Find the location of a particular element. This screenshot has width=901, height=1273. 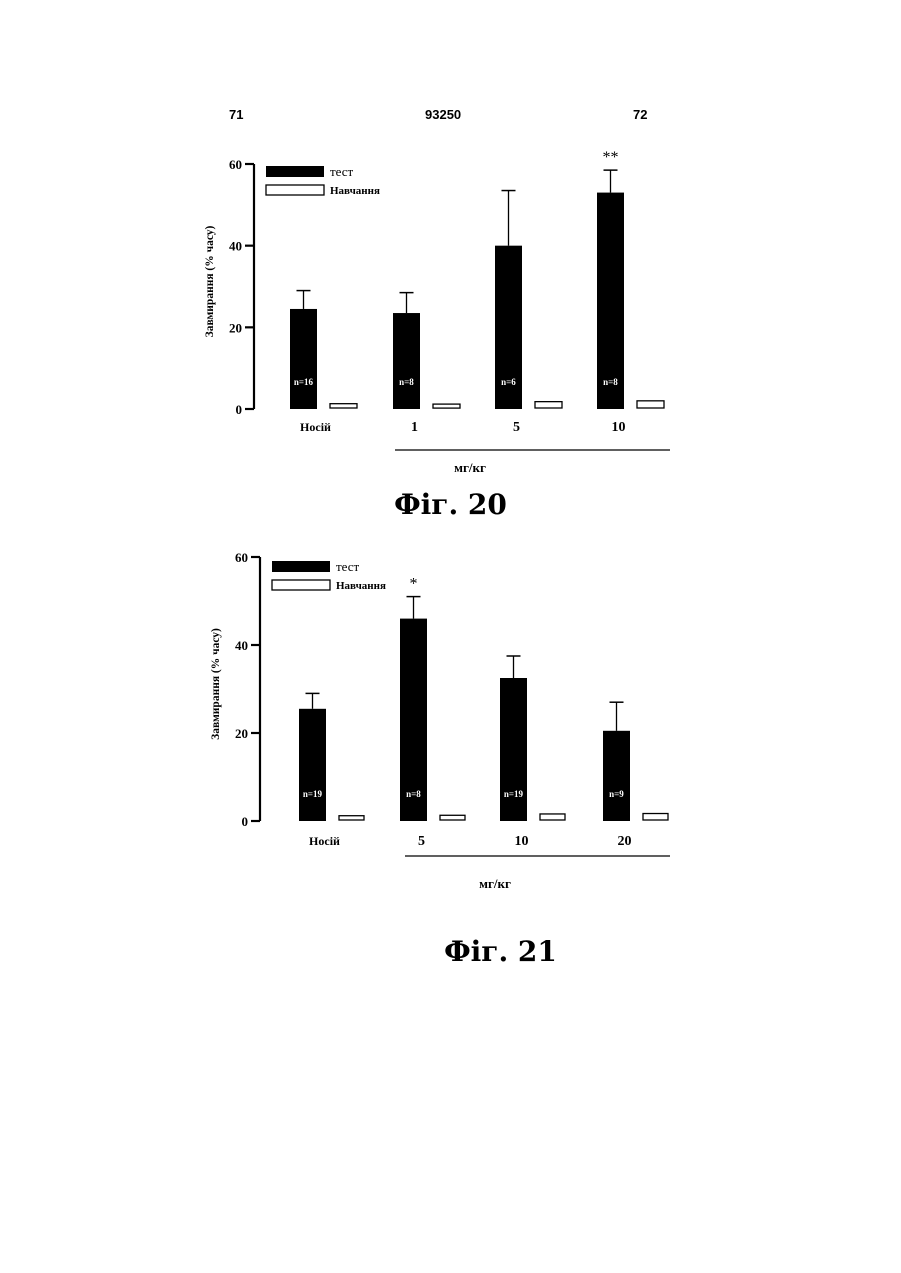

n-label: n=16 is located at coordinates (304, 382).